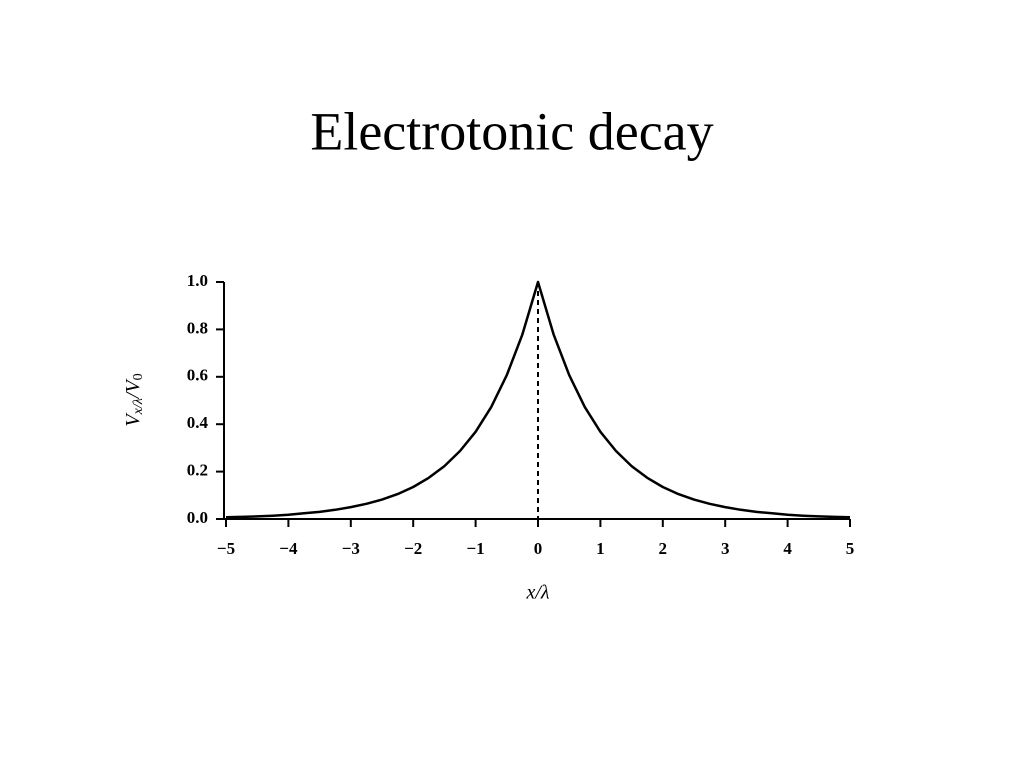 The width and height of the screenshot is (1024, 768). I want to click on y-tick-label: 0.0, so click(197, 517).